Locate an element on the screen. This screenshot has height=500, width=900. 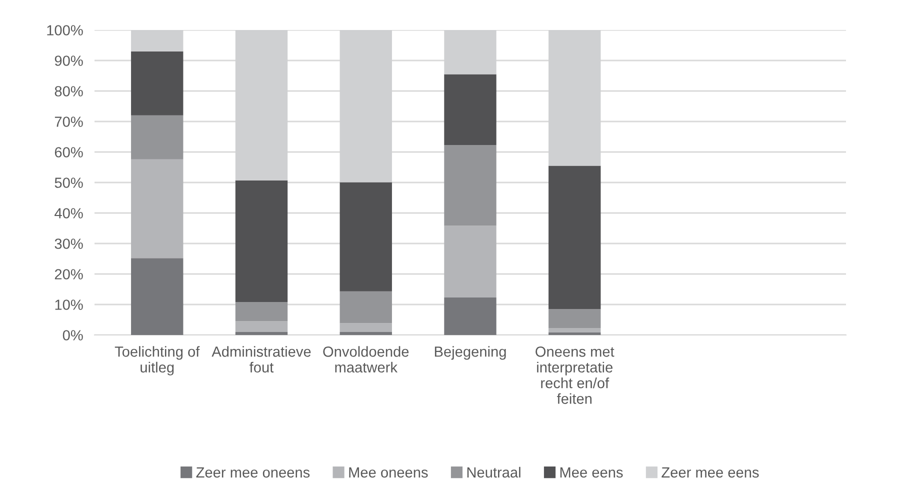
legend-label: Mee oneens is located at coordinates (388, 472).